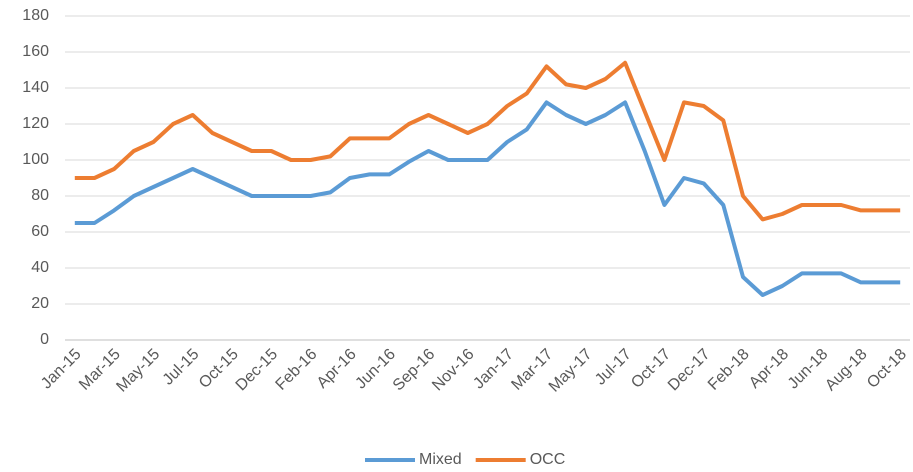 The height and width of the screenshot is (472, 913). I want to click on y-tick-label: 60, so click(40, 231).